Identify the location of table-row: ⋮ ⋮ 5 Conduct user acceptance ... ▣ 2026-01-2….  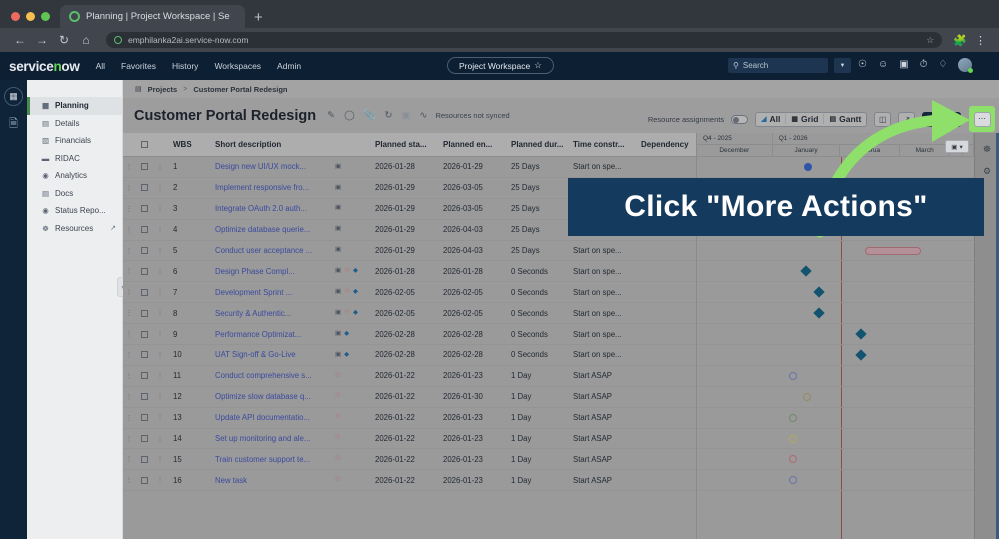
(409, 251).